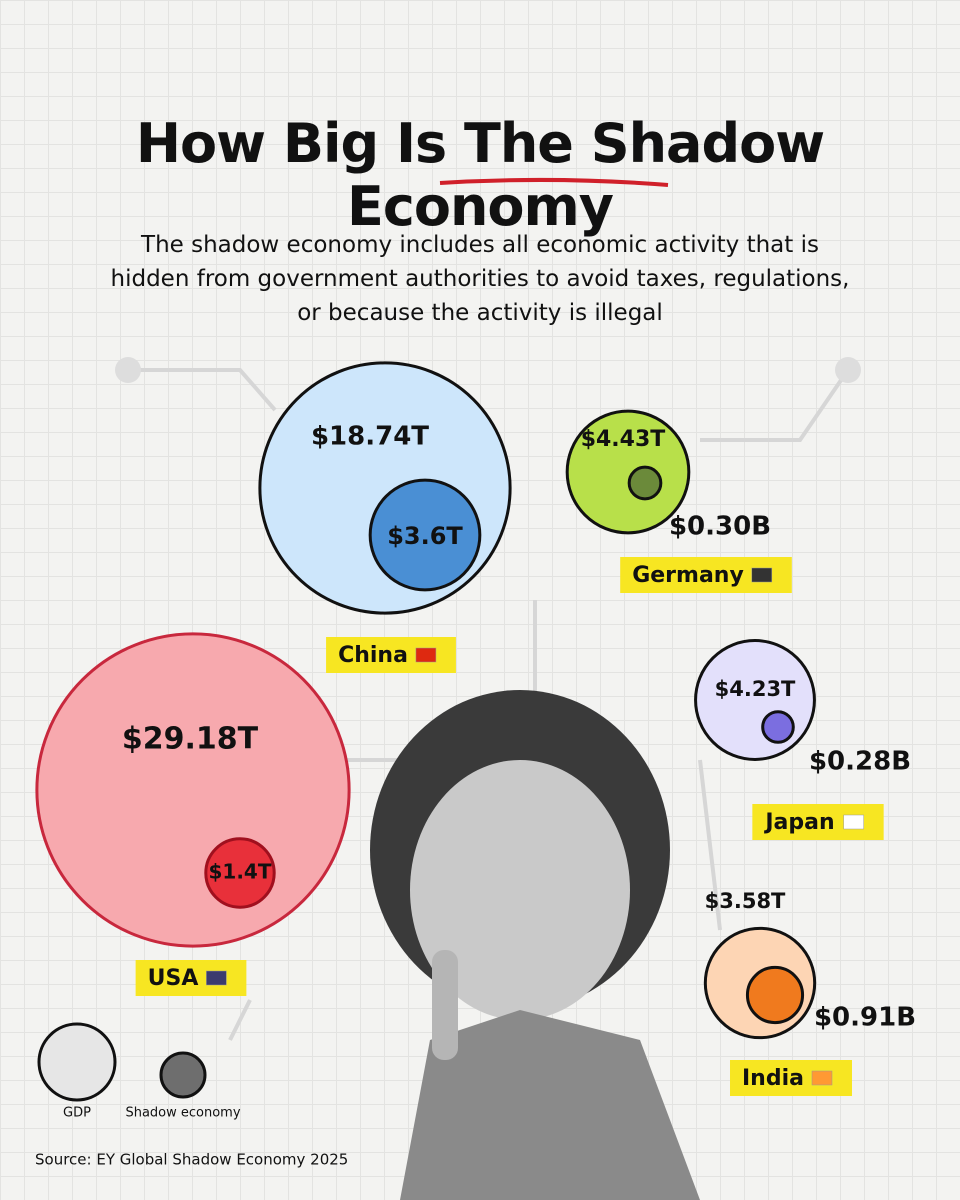  What do you see at coordinates (755, 689) in the screenshot?
I see `gdp-label: $4.23T` at bounding box center [755, 689].